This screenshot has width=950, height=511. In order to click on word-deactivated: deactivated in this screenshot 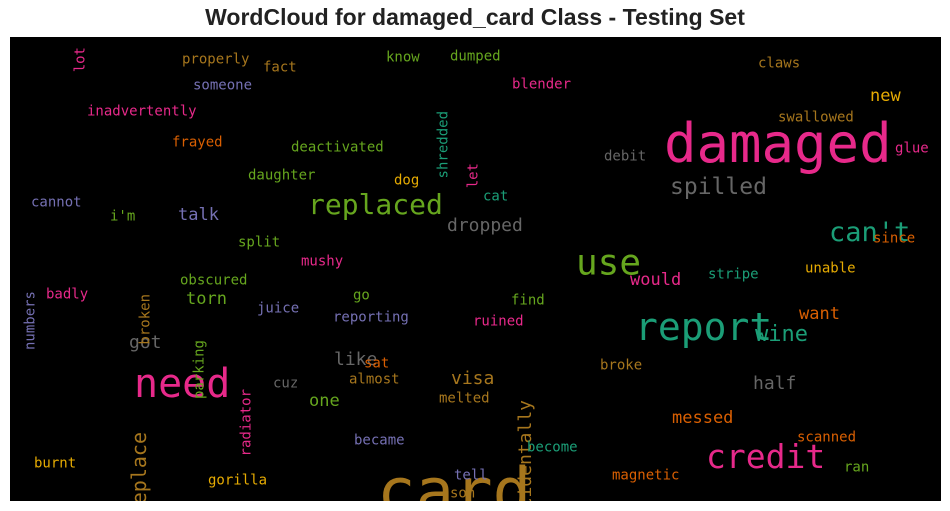, I will do `click(337, 148)`.